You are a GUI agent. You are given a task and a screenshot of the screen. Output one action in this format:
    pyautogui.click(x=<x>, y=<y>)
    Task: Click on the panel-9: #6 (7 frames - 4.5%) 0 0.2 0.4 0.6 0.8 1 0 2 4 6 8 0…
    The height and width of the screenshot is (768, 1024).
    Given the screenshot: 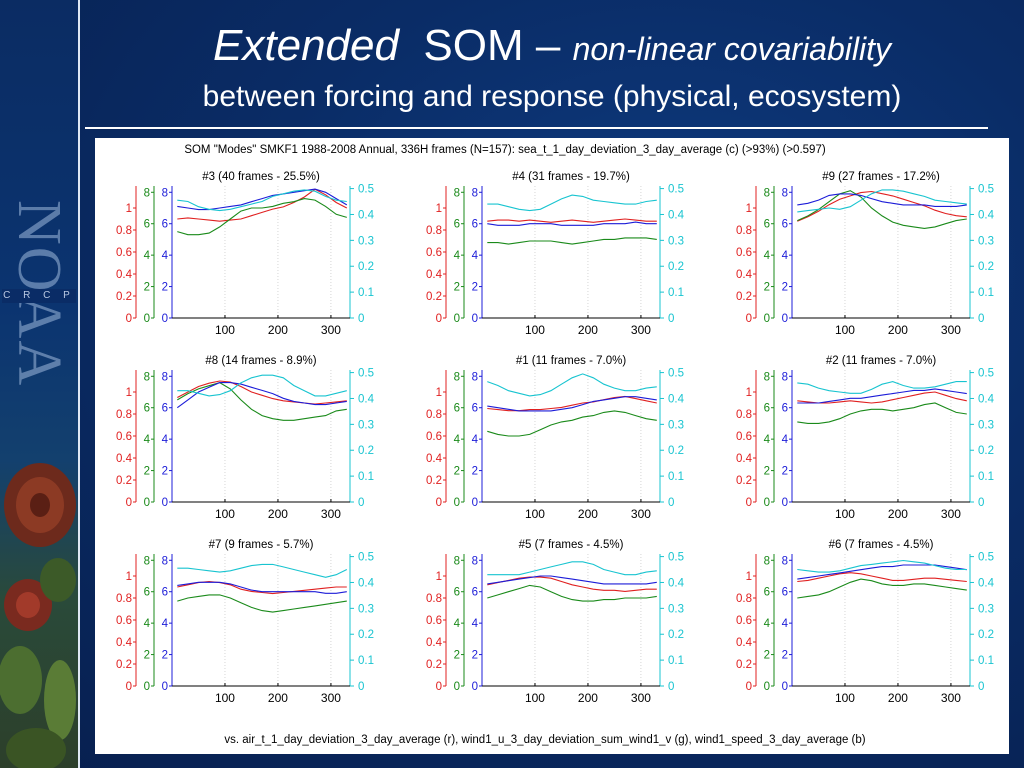 What is the action you would take?
    pyautogui.click(x=865, y=622)
    